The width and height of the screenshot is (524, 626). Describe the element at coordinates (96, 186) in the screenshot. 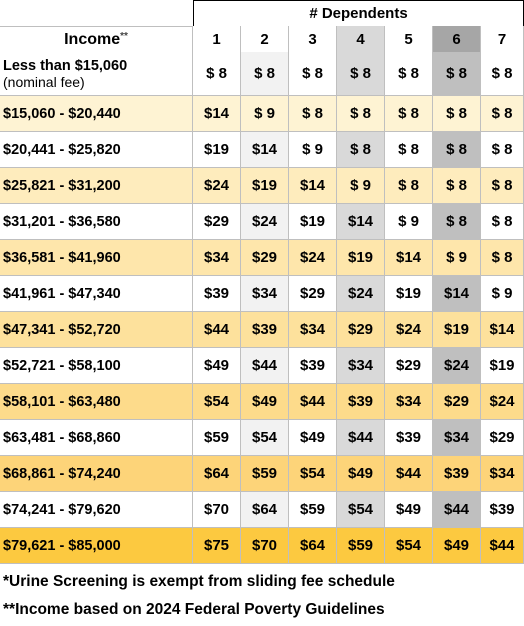

I see `income-cell: $25,821 - $31,200` at that location.